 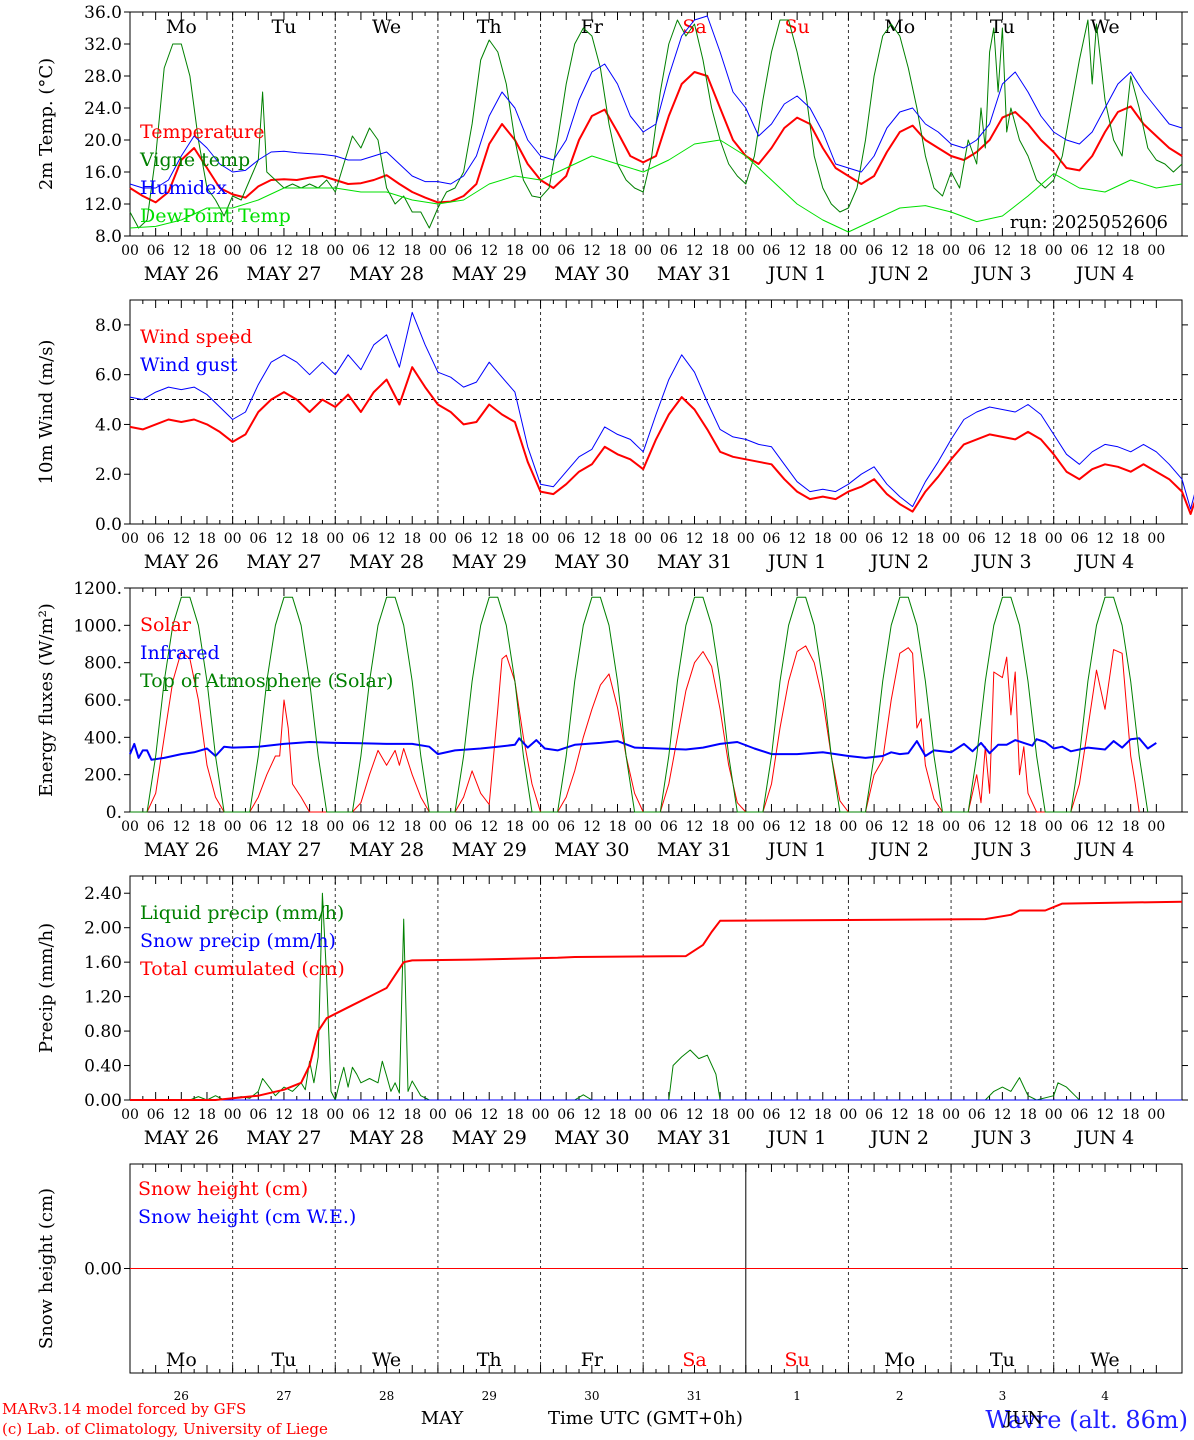 What do you see at coordinates (656, 186) in the screenshot?
I see `series-line-dewpoint-temp` at bounding box center [656, 186].